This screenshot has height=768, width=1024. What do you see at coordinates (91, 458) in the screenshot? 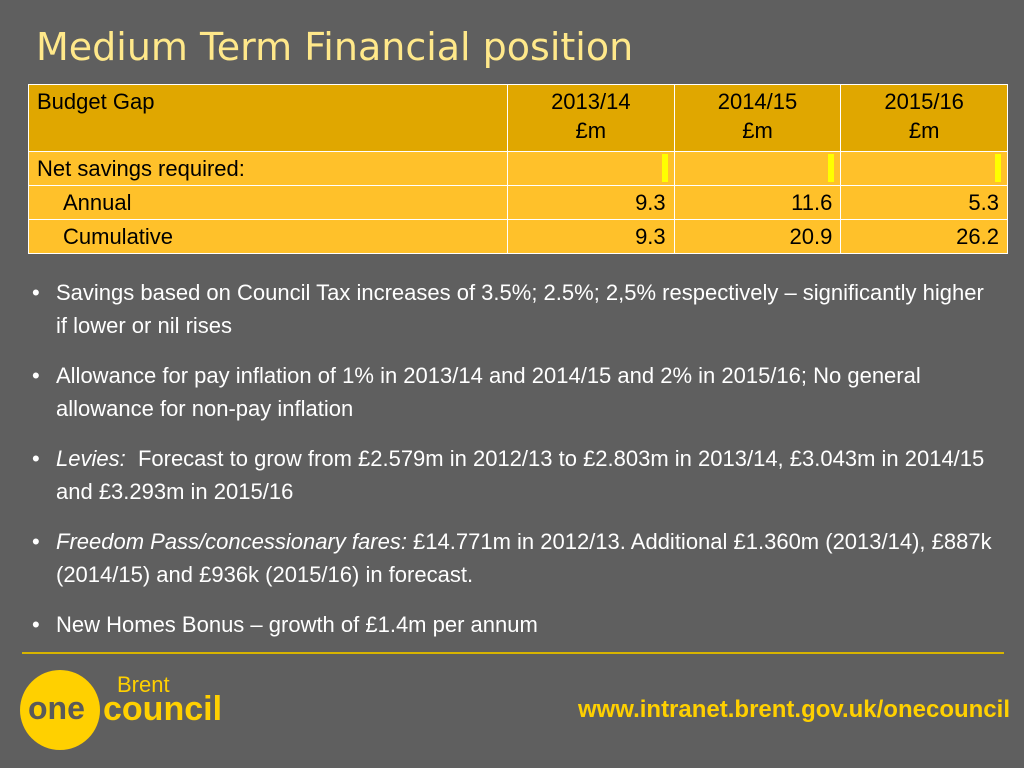
I see `bullet-lead: Levies:` at bounding box center [91, 458].